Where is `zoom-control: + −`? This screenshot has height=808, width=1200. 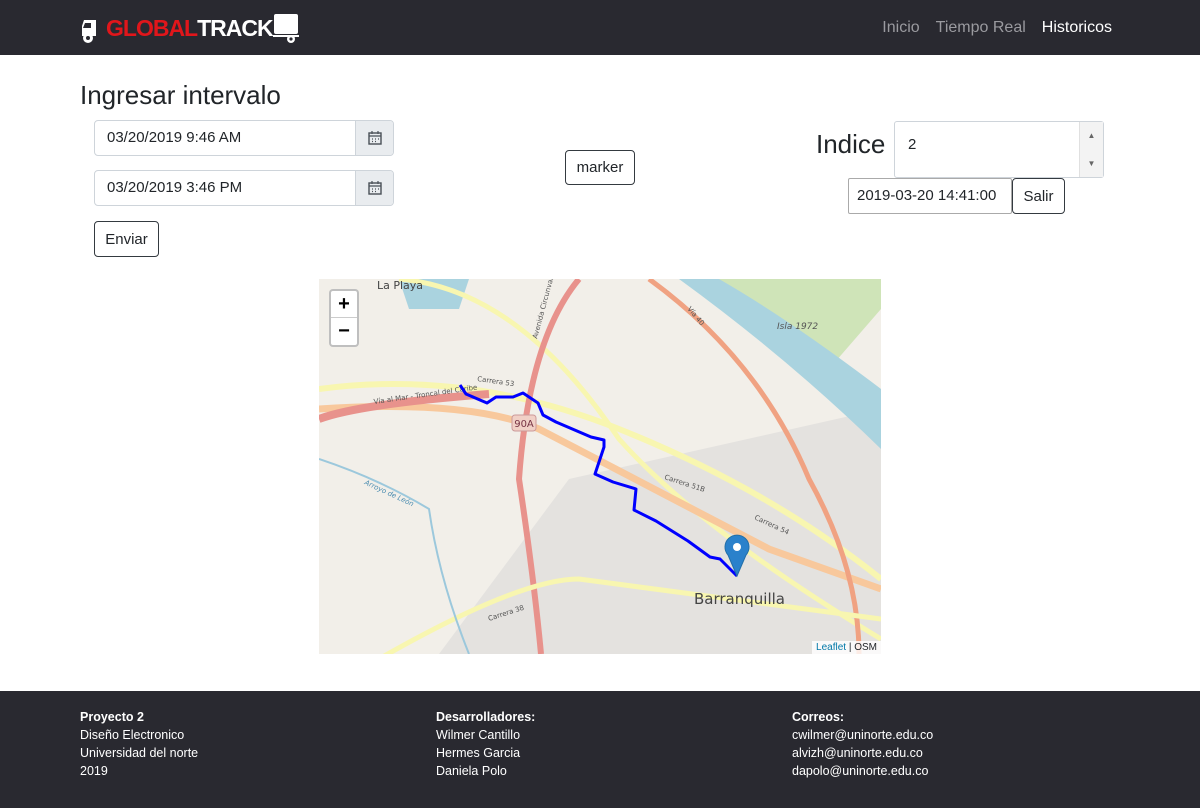 zoom-control: + − is located at coordinates (344, 318).